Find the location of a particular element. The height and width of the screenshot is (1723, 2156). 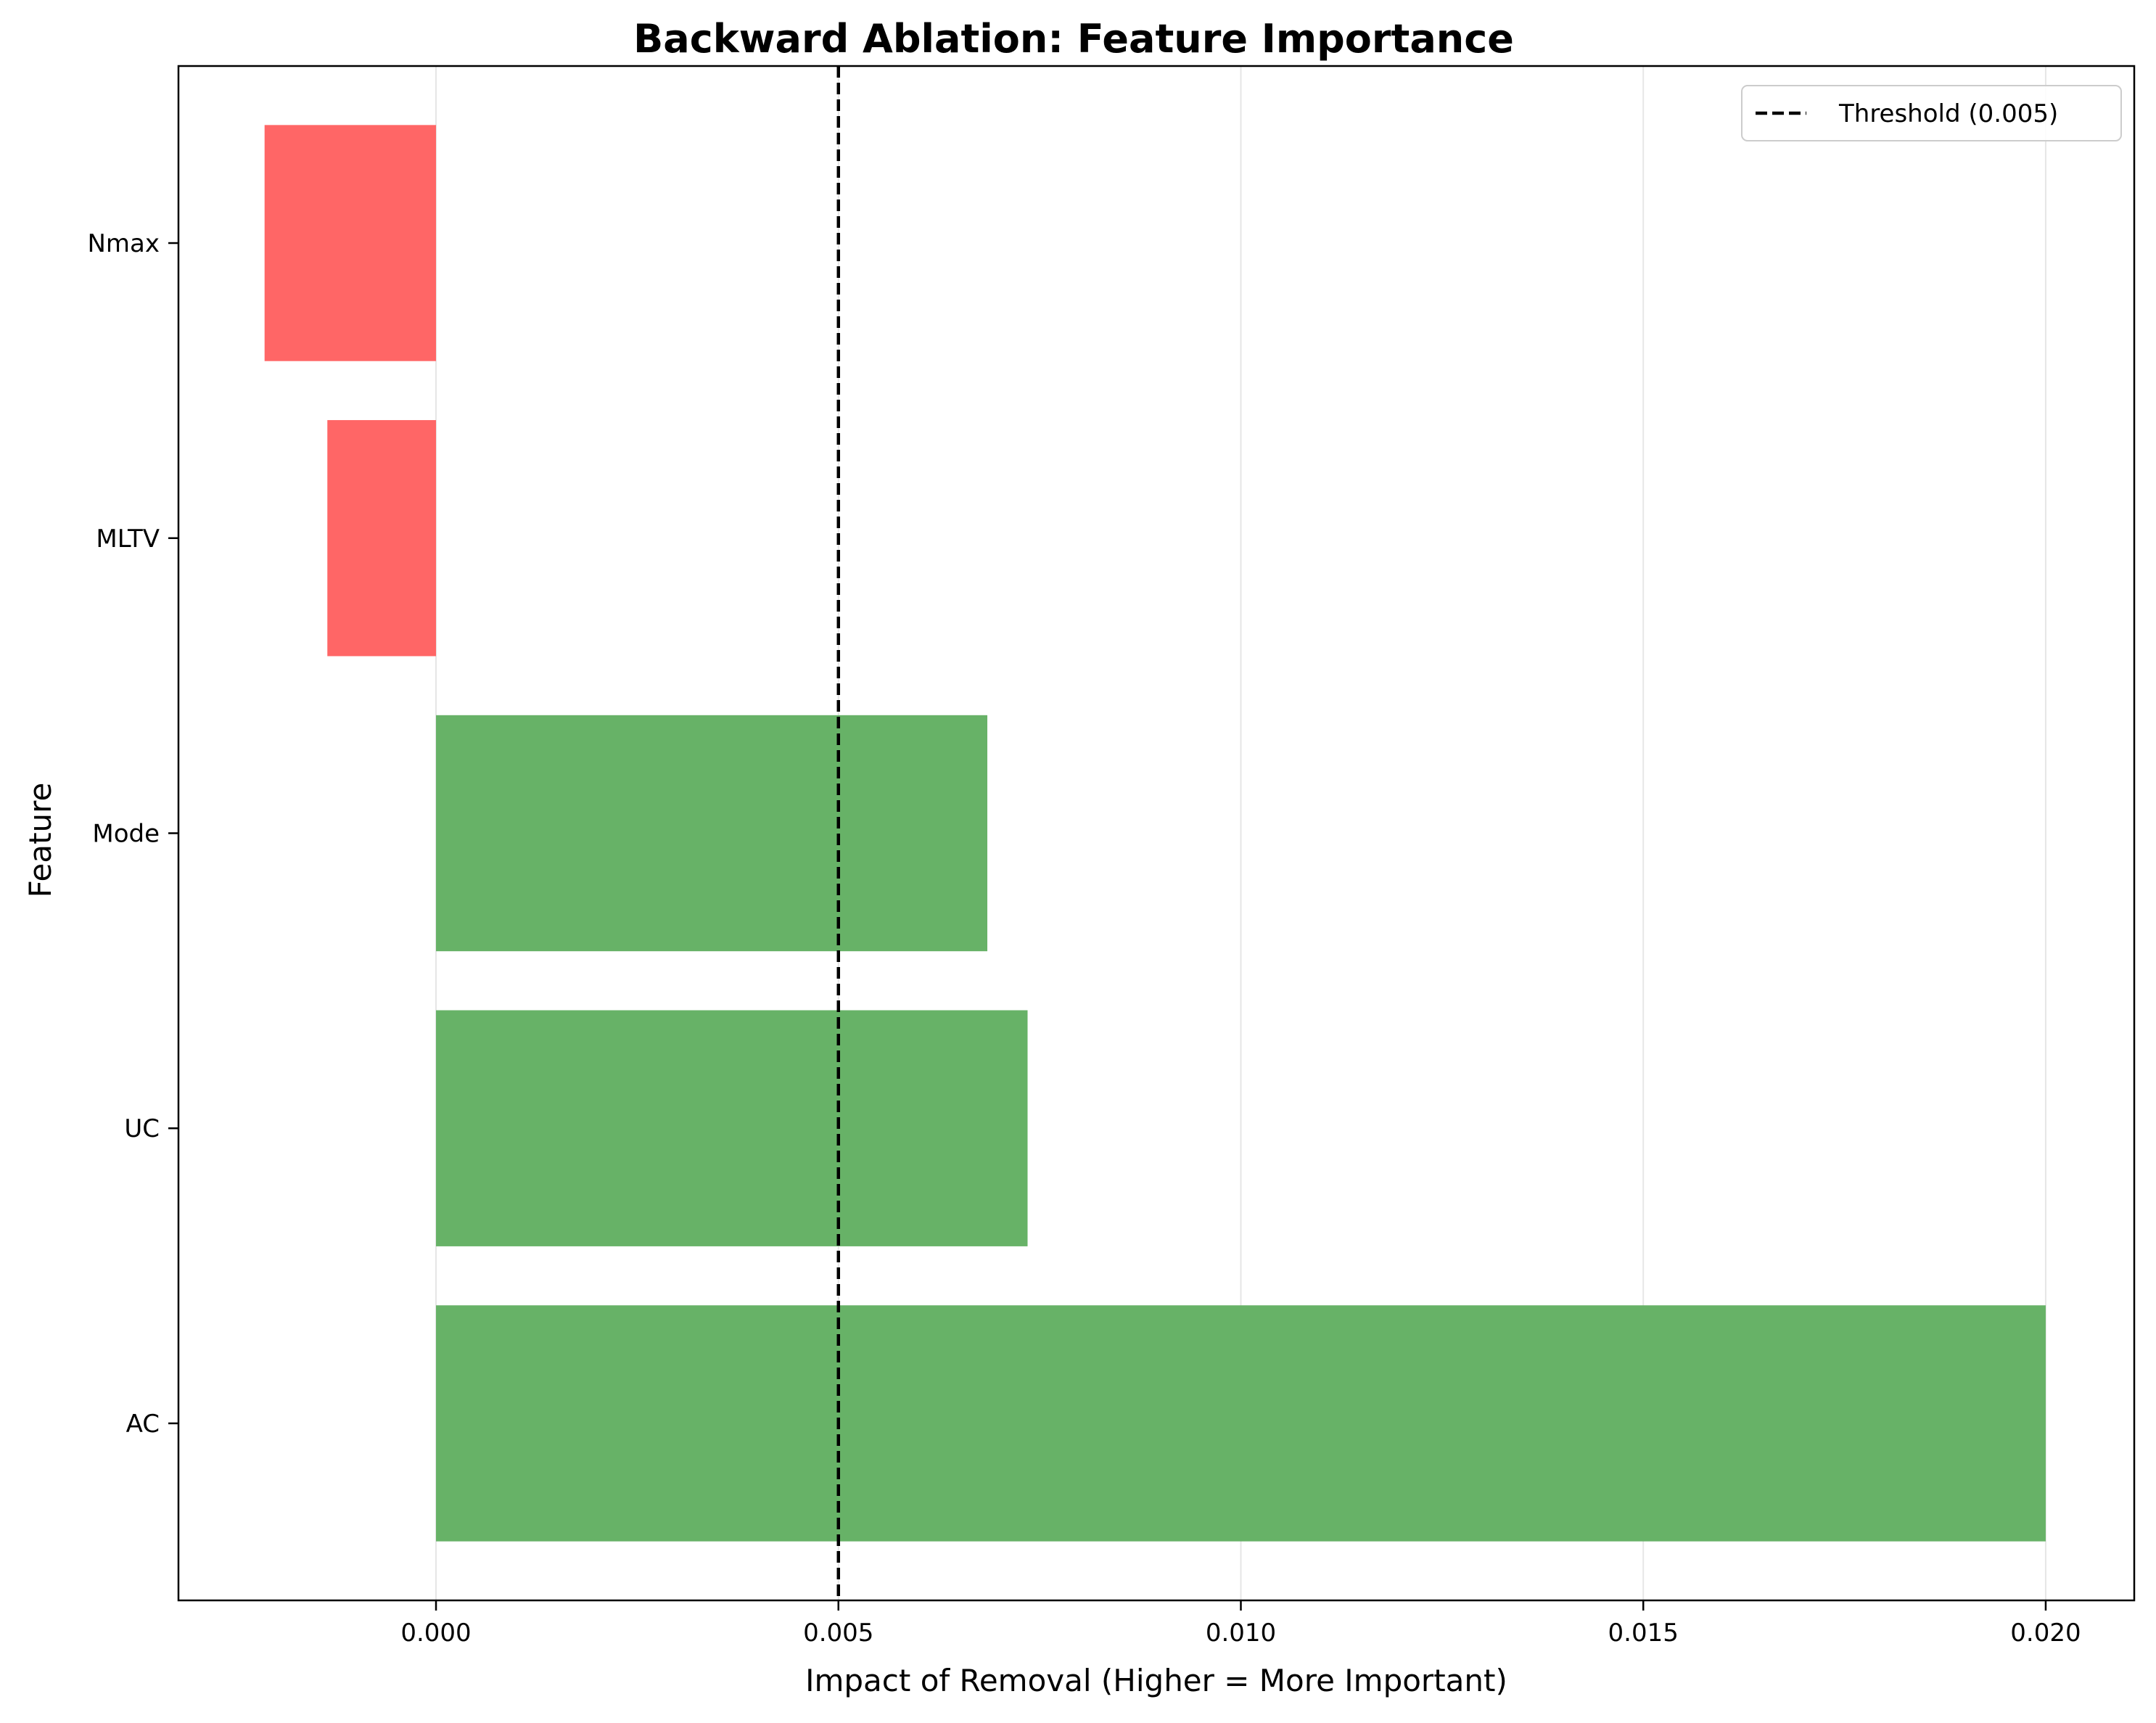

y-axis-ticks: AC UC Mode MLTV Nmax is located at coordinates (132, 834).